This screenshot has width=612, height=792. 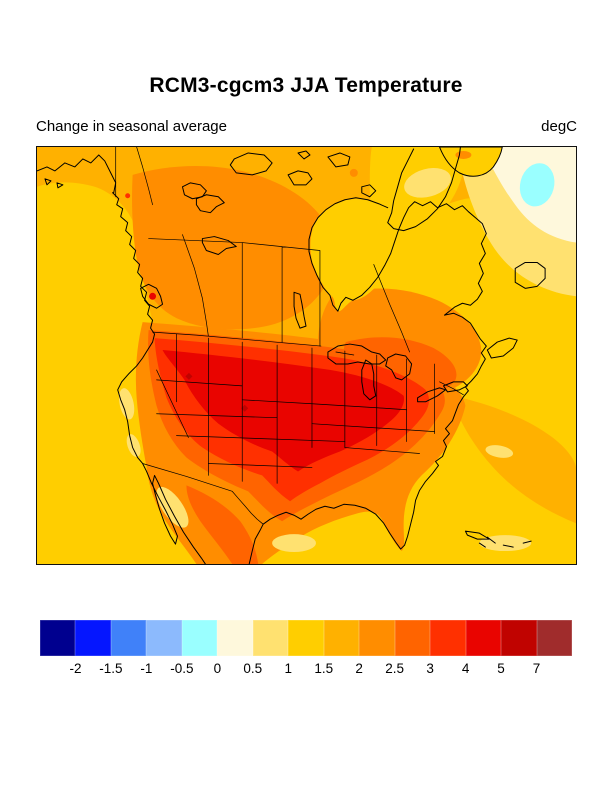 I want to click on nova-scotia, so click(x=502, y=348).